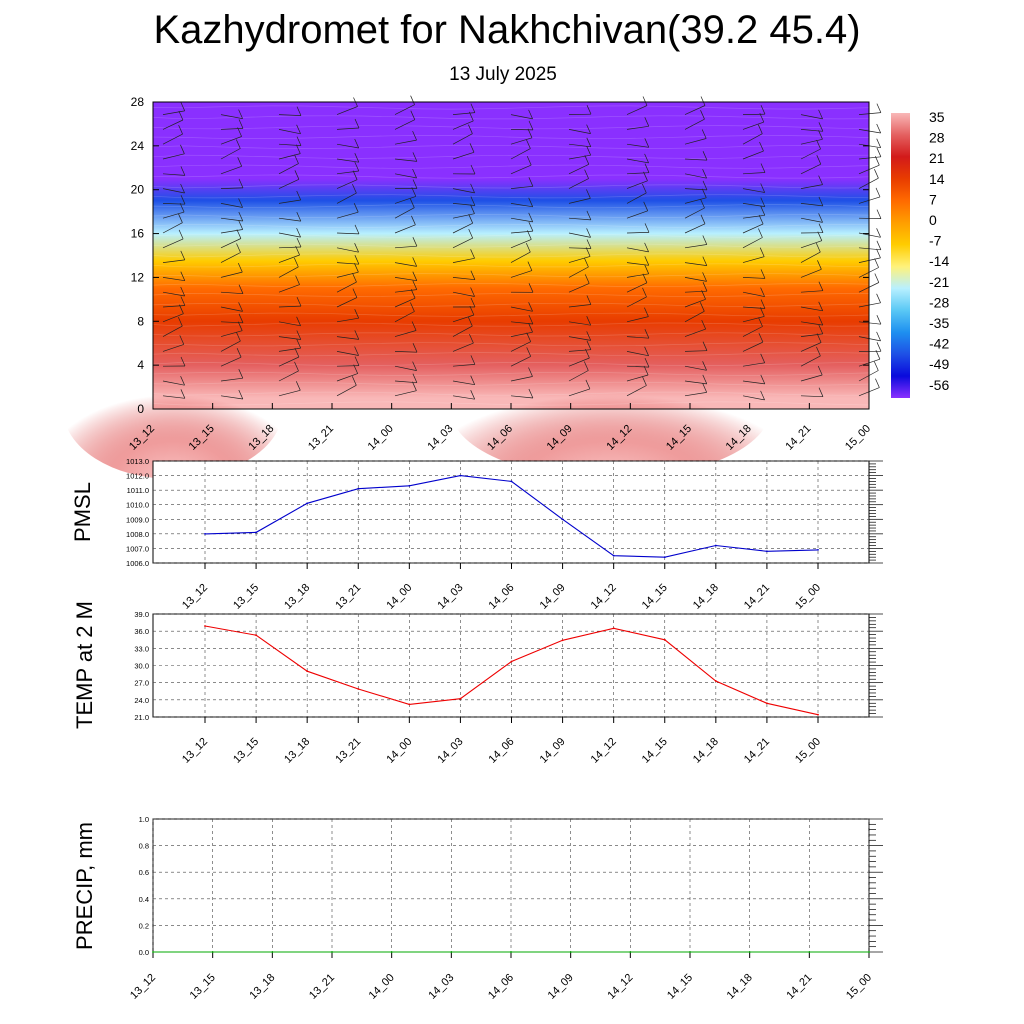  I want to click on y-tick-label: 24.0, so click(141, 700).